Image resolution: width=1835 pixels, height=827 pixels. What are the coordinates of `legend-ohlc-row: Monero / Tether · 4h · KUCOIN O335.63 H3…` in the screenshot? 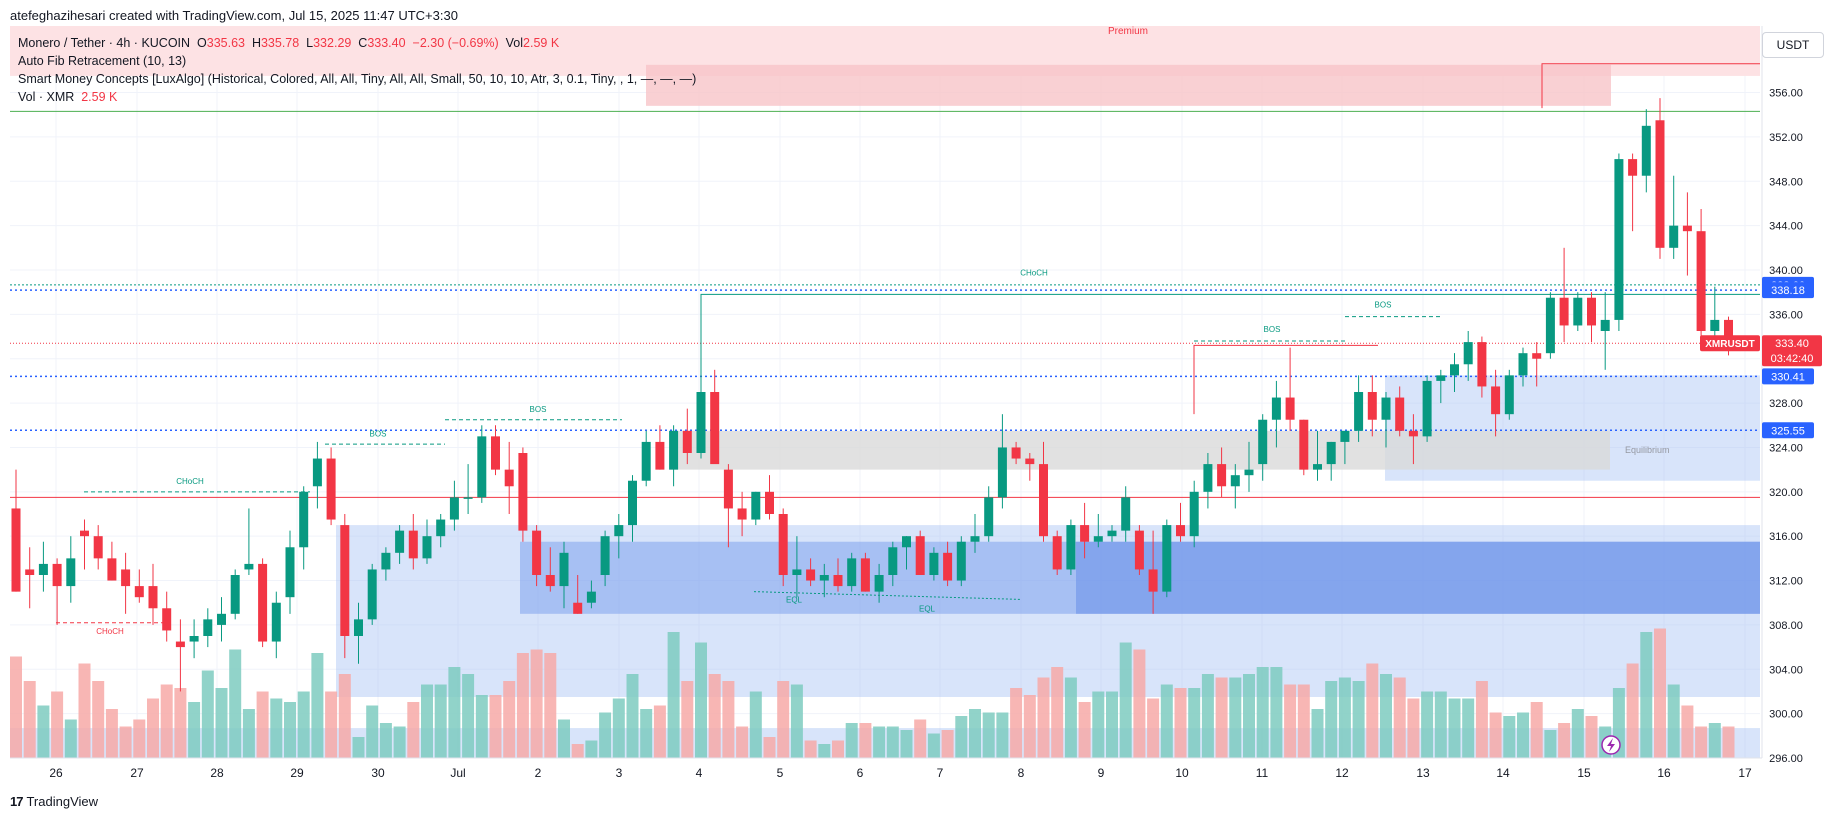 It's located at (289, 43).